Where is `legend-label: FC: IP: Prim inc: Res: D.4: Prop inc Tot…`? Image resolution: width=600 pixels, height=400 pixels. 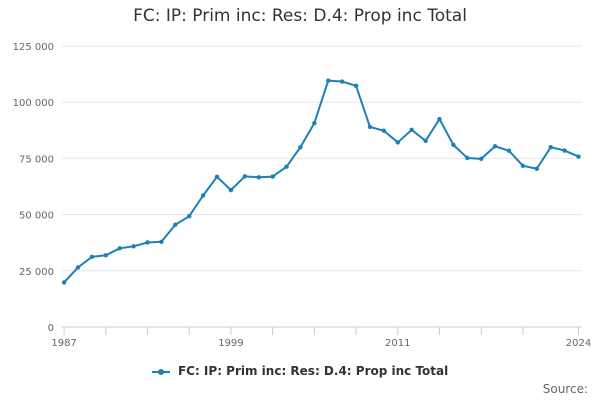
legend-label: FC: IP: Prim inc: Res: D.4: Prop inc Tot… is located at coordinates (313, 371).